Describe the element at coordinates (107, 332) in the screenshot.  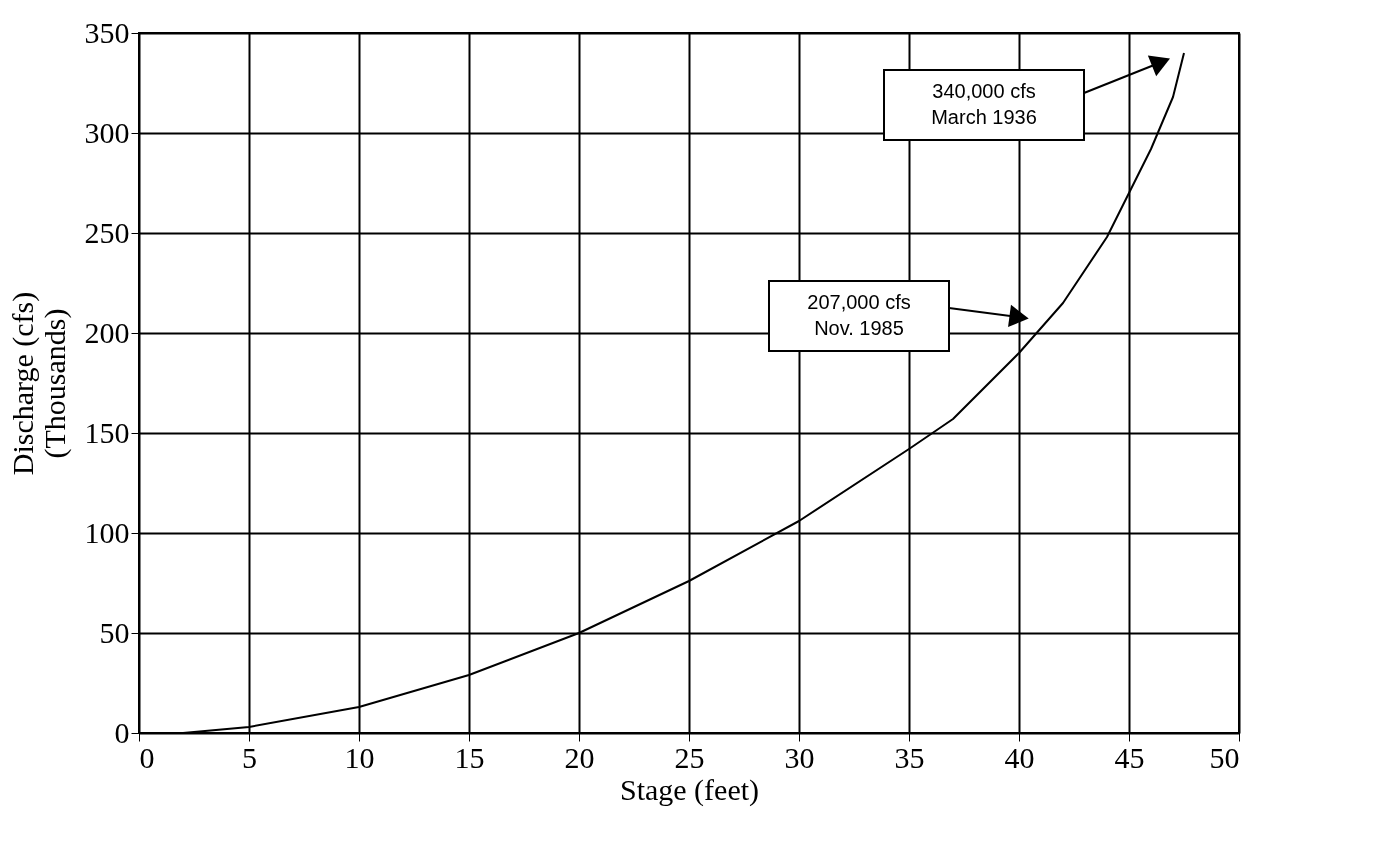
I see `y-tick-label: 200` at that location.